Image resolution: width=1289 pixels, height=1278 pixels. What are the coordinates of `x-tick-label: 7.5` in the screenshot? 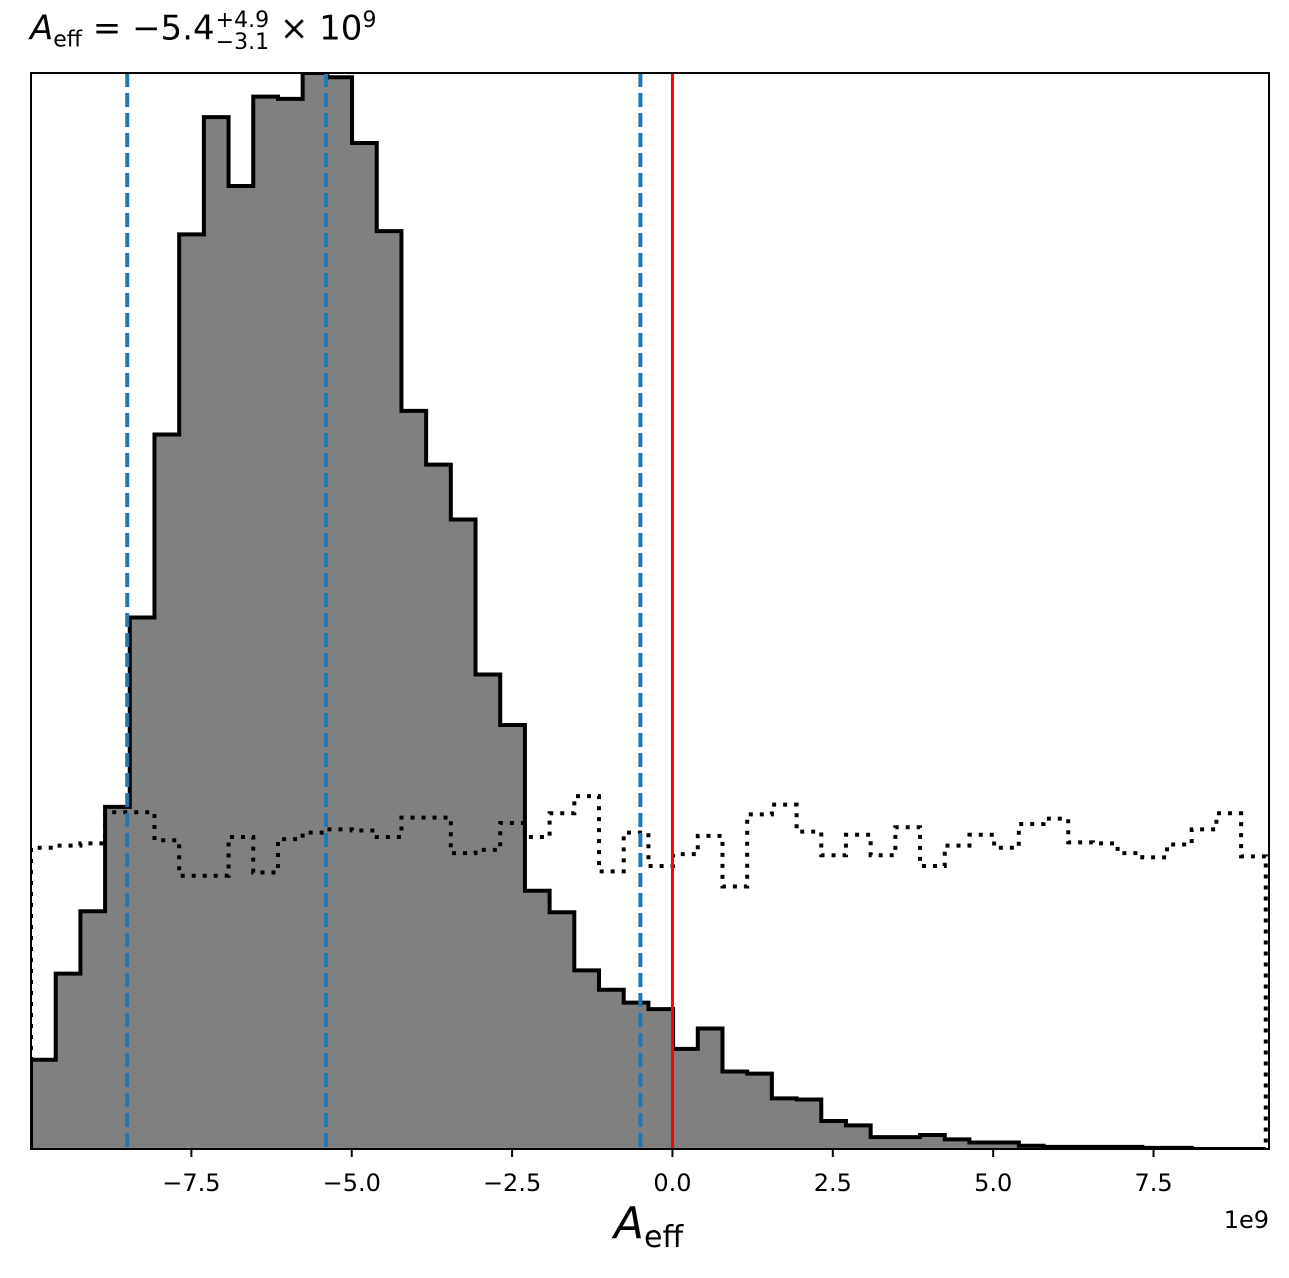 It's located at (1153, 1183).